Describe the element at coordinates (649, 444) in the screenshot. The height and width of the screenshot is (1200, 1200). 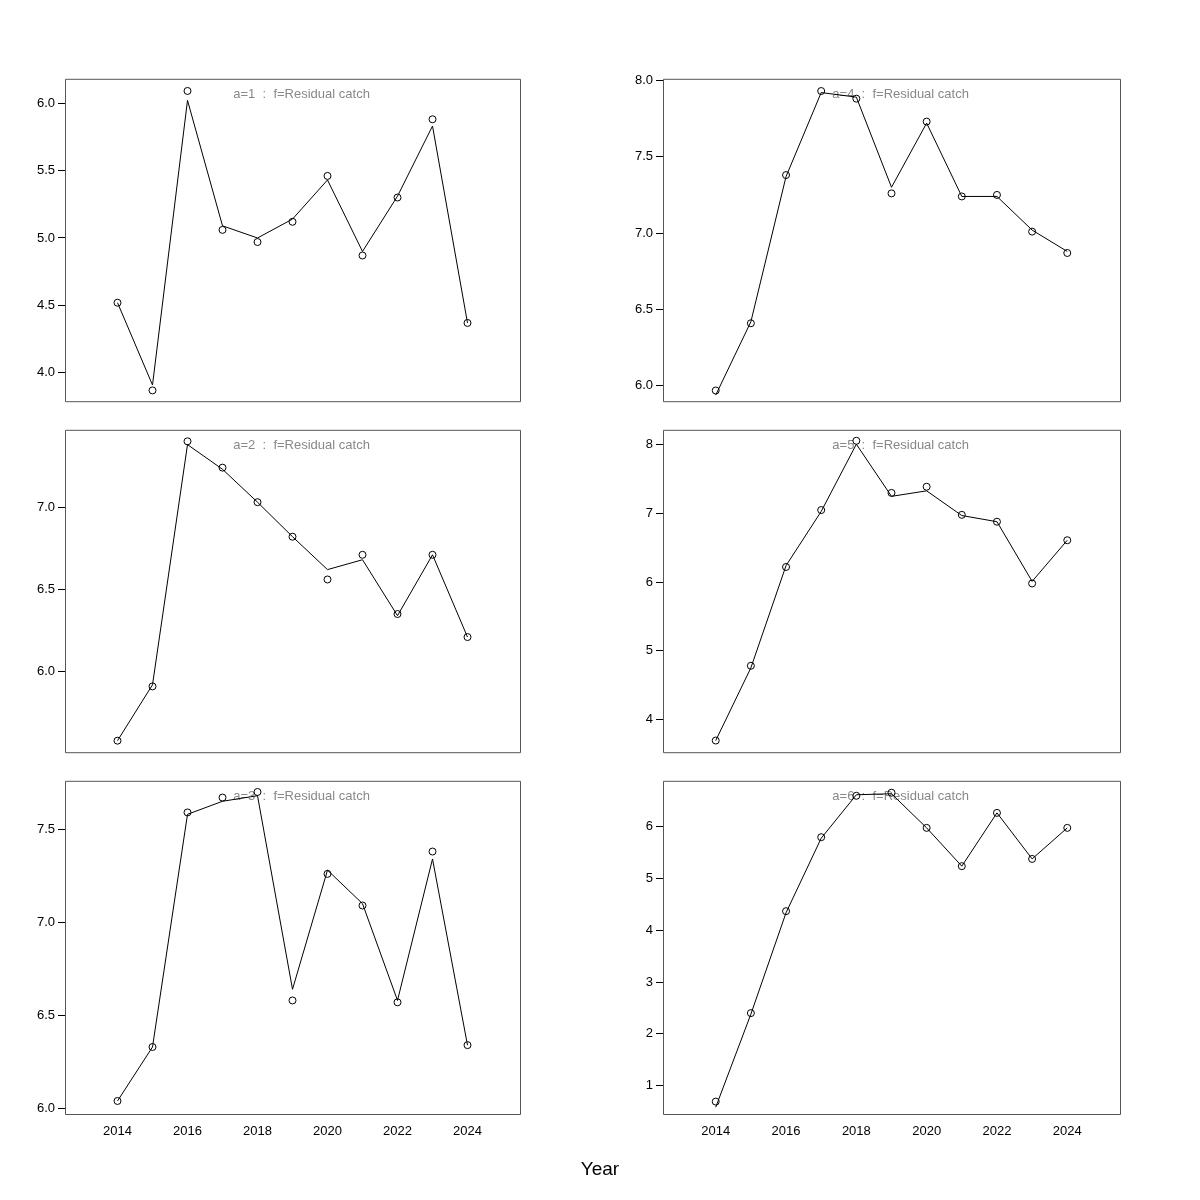
I see `y-tick-label: 8` at that location.